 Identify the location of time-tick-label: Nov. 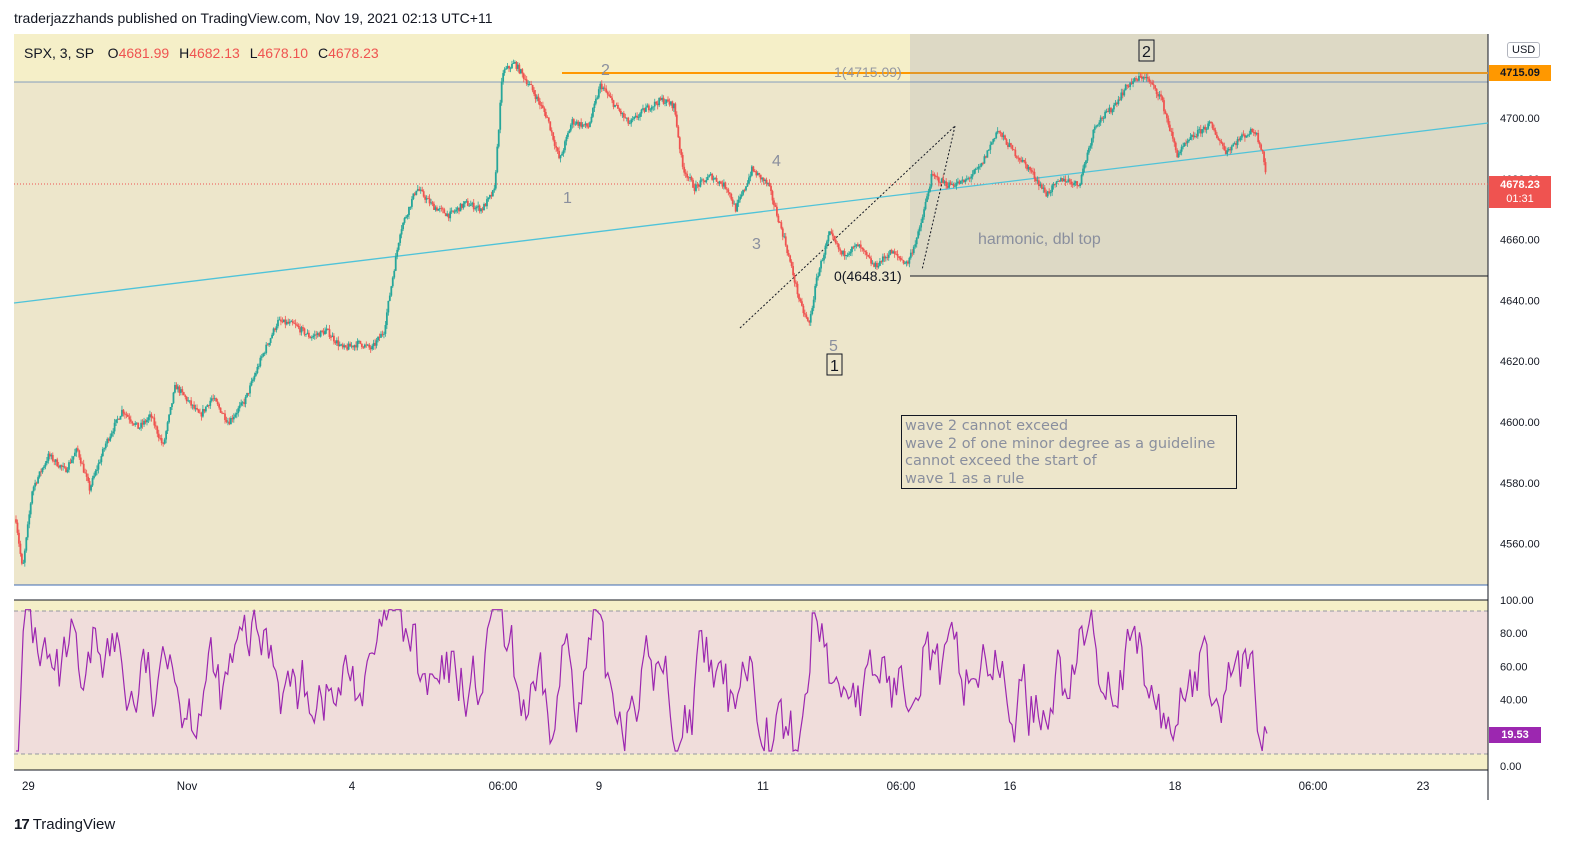
(187, 787).